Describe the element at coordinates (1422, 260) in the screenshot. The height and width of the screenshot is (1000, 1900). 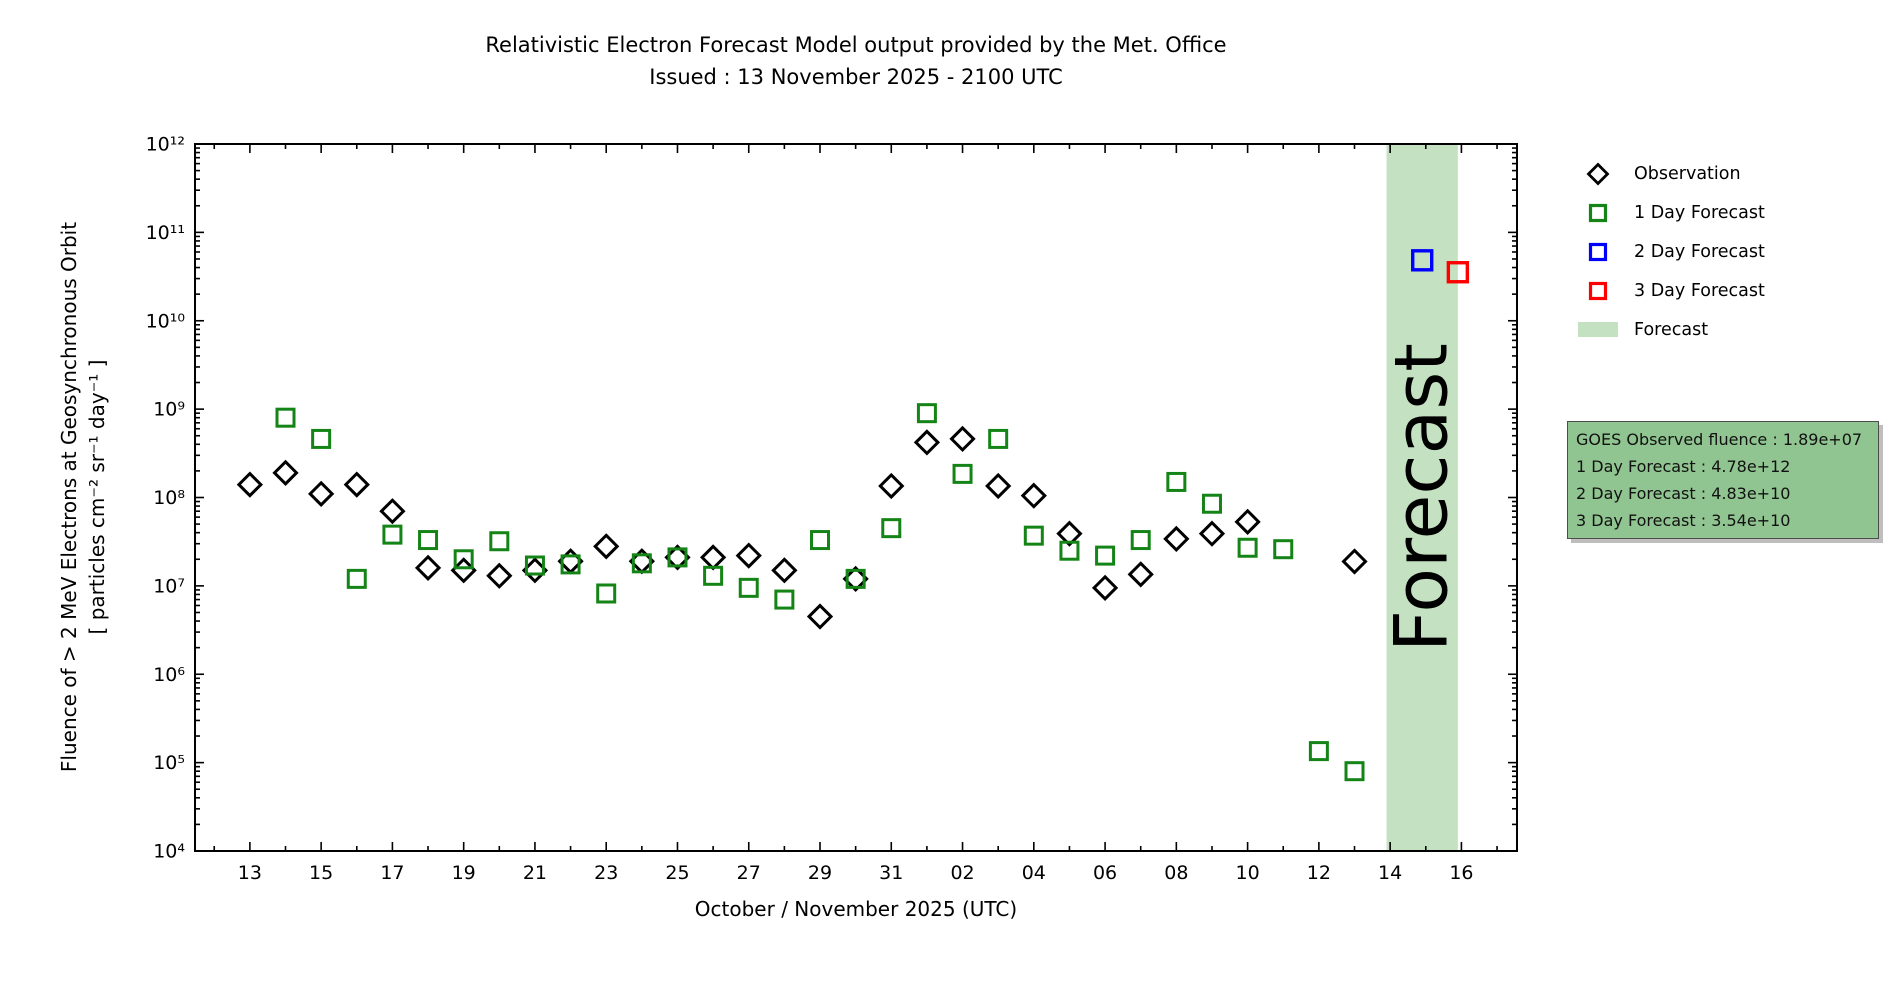
I see `series-2-day-forecast` at that location.